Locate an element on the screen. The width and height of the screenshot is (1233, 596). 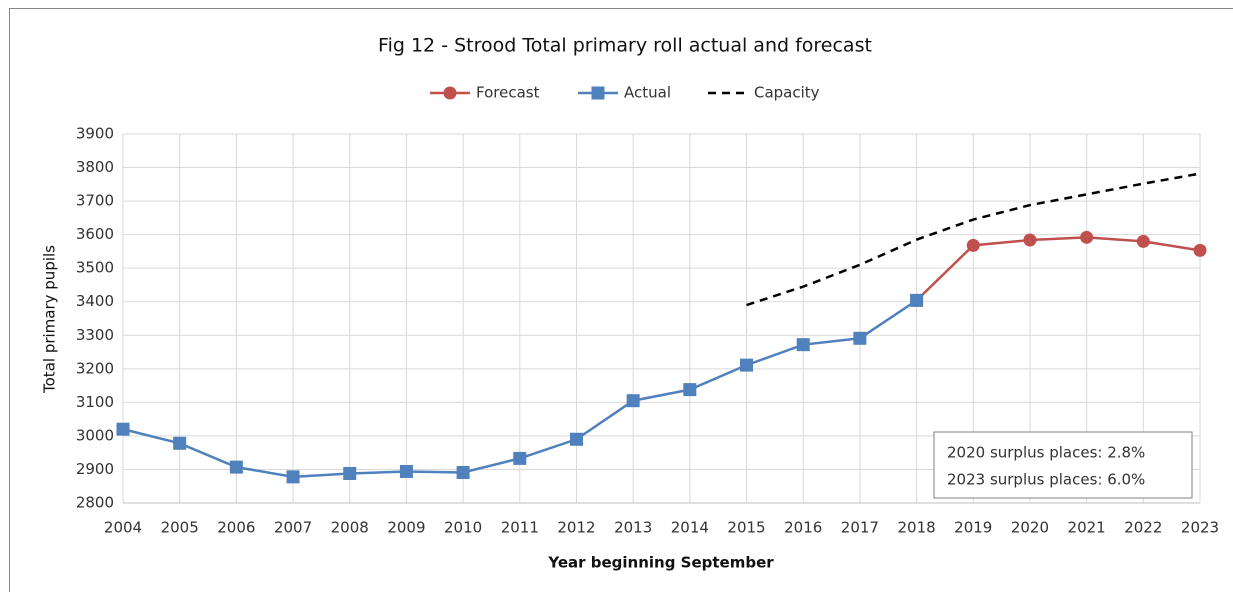
y-axis-title: Total primary pupils is located at coordinates (50, 319).